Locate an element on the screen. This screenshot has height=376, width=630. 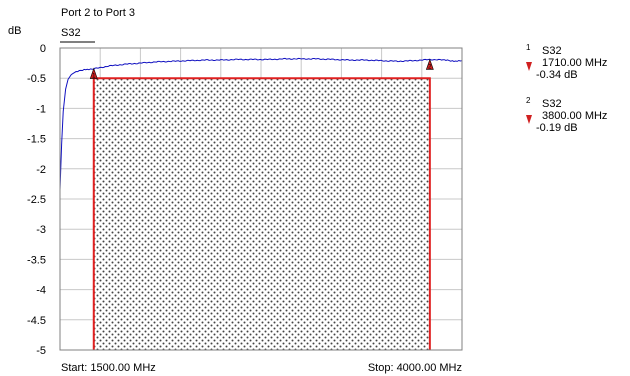
y-tick-labels: 0 -0.5 -1 -1.5 -2 -2.5 -3 -3.5 -4 -4.5 -5 is located at coordinates (36, 200).